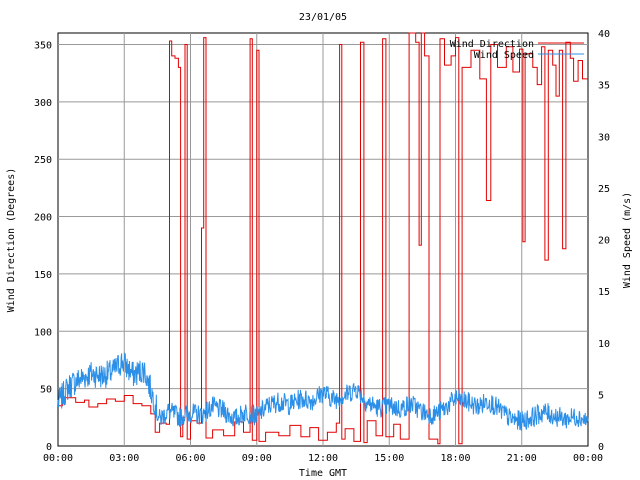 The height and width of the screenshot is (480, 640). What do you see at coordinates (522, 458) in the screenshot?
I see `x-tick-label: 21:00` at bounding box center [522, 458].